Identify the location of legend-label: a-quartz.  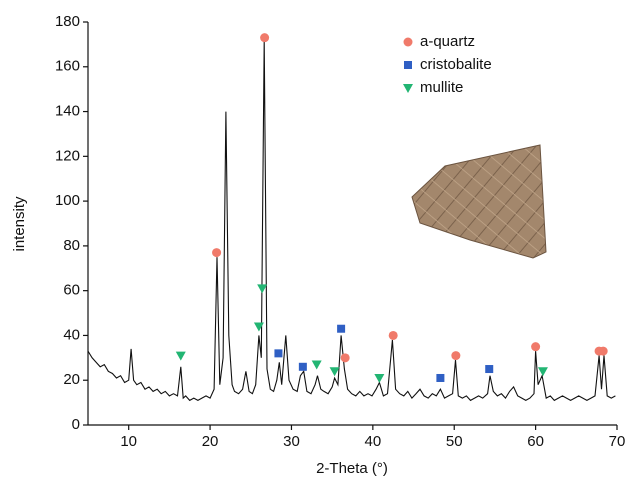
(447, 41).